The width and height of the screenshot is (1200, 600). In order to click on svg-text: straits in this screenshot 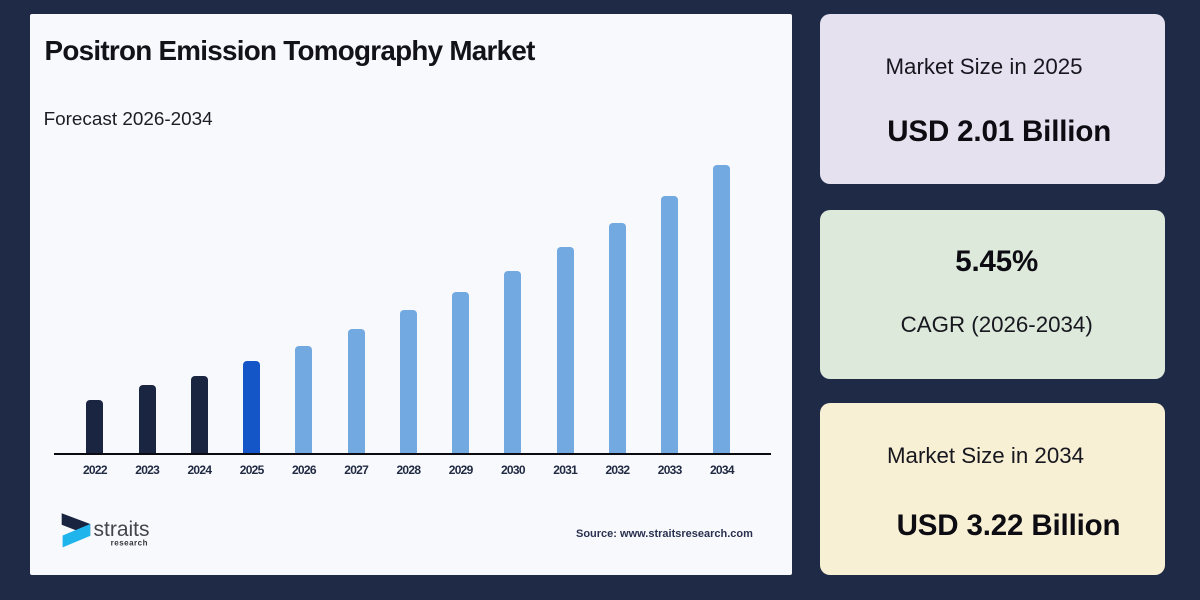, I will do `click(122, 529)`.